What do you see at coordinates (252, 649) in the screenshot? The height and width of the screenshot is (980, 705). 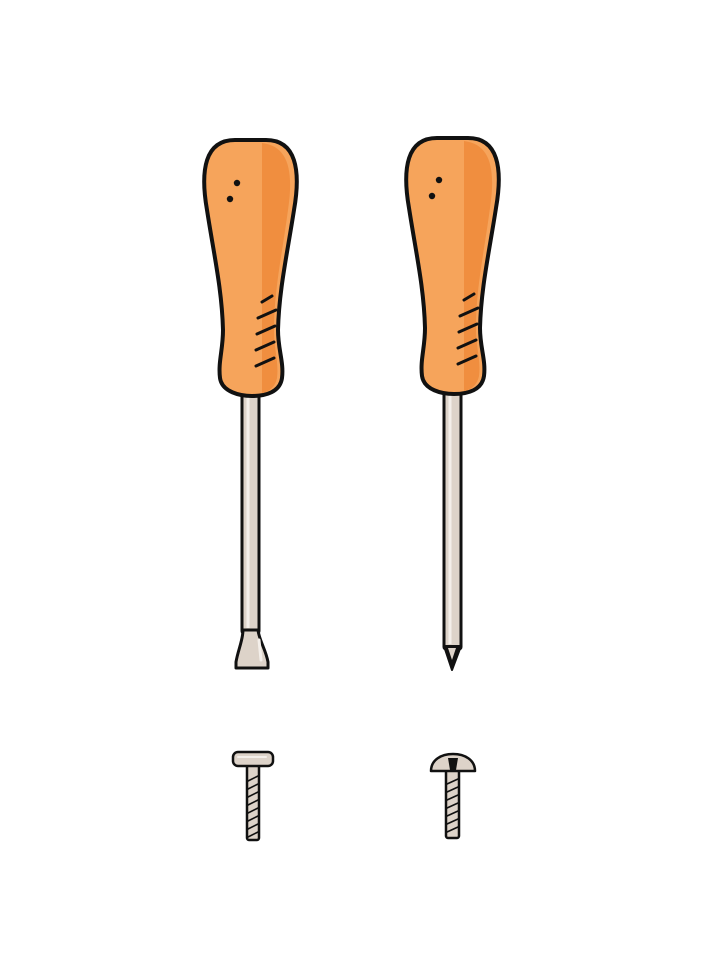 I see `flathead-tip` at bounding box center [252, 649].